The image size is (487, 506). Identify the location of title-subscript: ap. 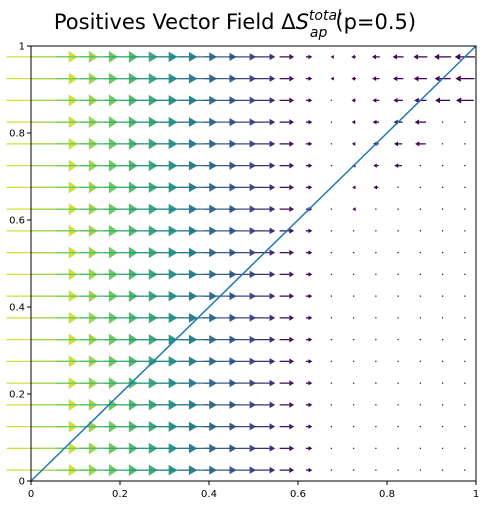
(319, 33).